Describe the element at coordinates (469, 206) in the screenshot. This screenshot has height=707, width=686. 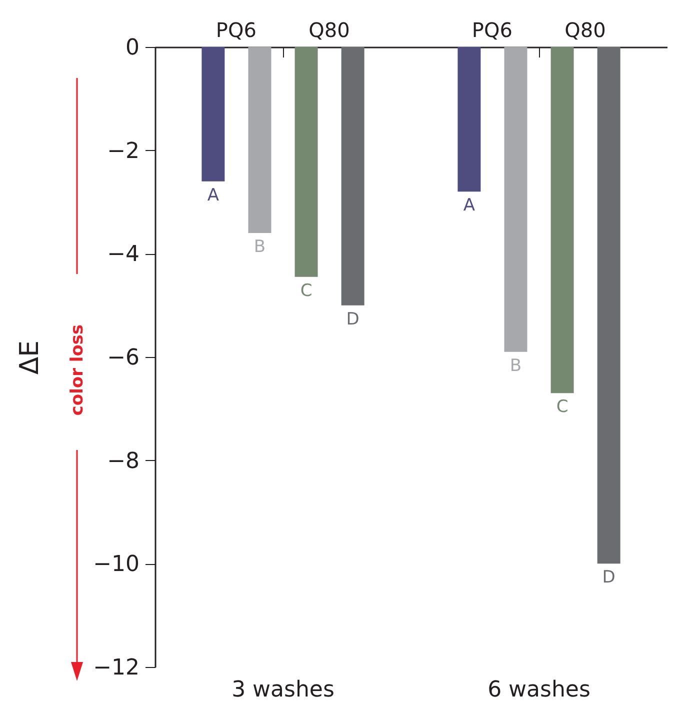
I see `text: A` at that location.